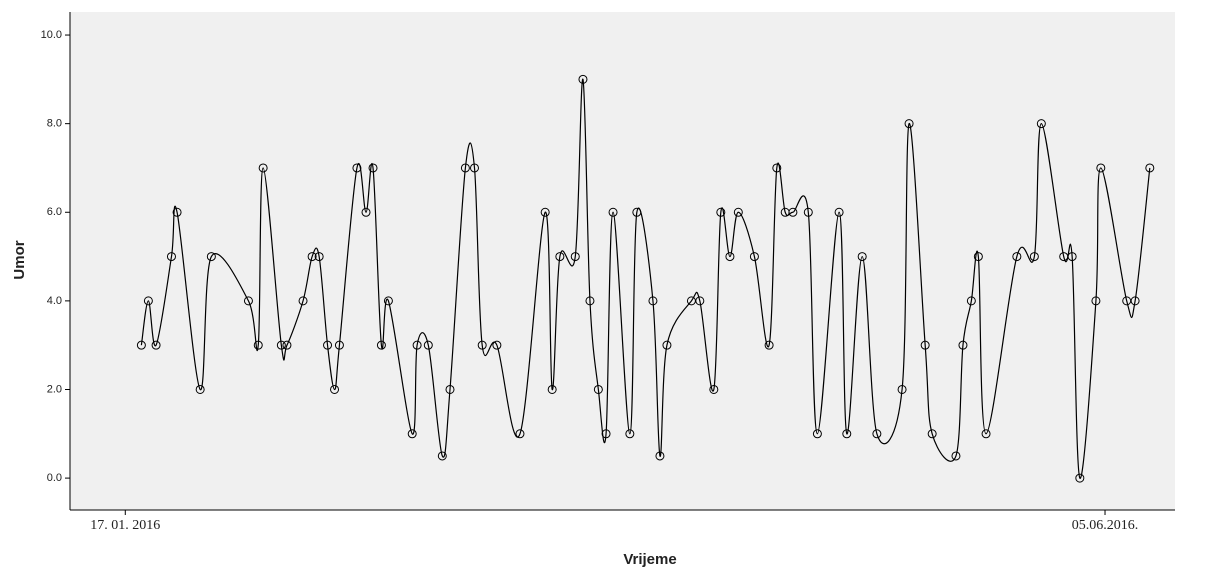  Describe the element at coordinates (54, 212) in the screenshot. I see `y-tick-label: 6.0` at that location.